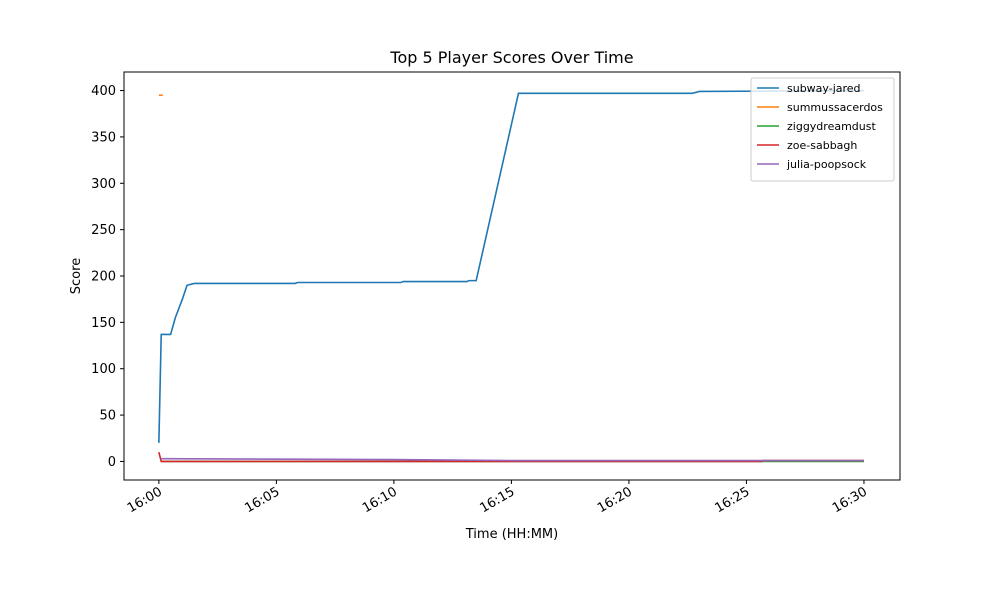  I want to click on y-axis-label: Score, so click(76, 276).